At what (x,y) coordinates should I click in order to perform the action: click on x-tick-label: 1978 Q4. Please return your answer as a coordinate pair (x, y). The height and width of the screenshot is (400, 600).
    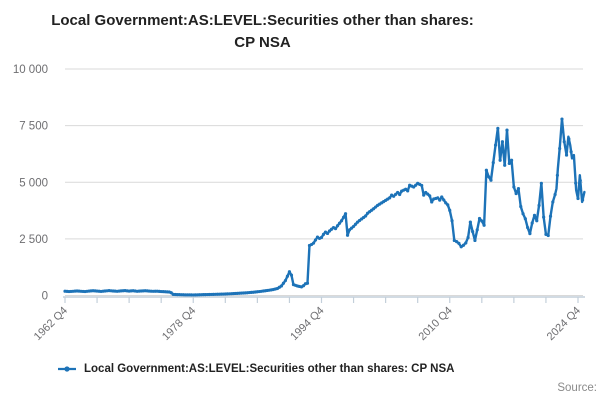
    Looking at the image, I should click on (179, 324).